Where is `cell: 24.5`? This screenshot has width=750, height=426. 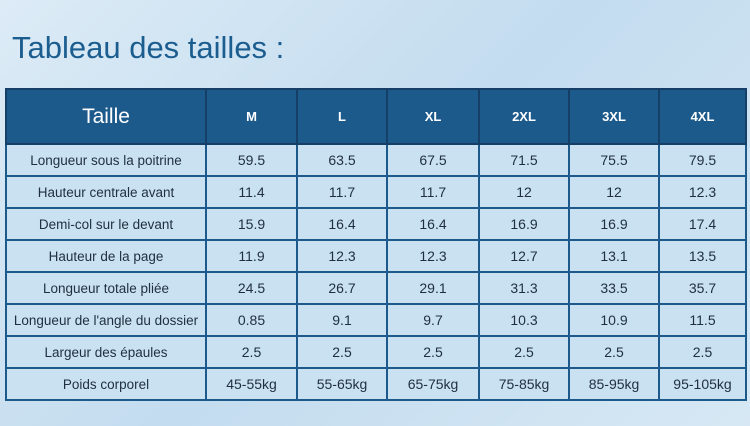
cell: 24.5 is located at coordinates (251, 288).